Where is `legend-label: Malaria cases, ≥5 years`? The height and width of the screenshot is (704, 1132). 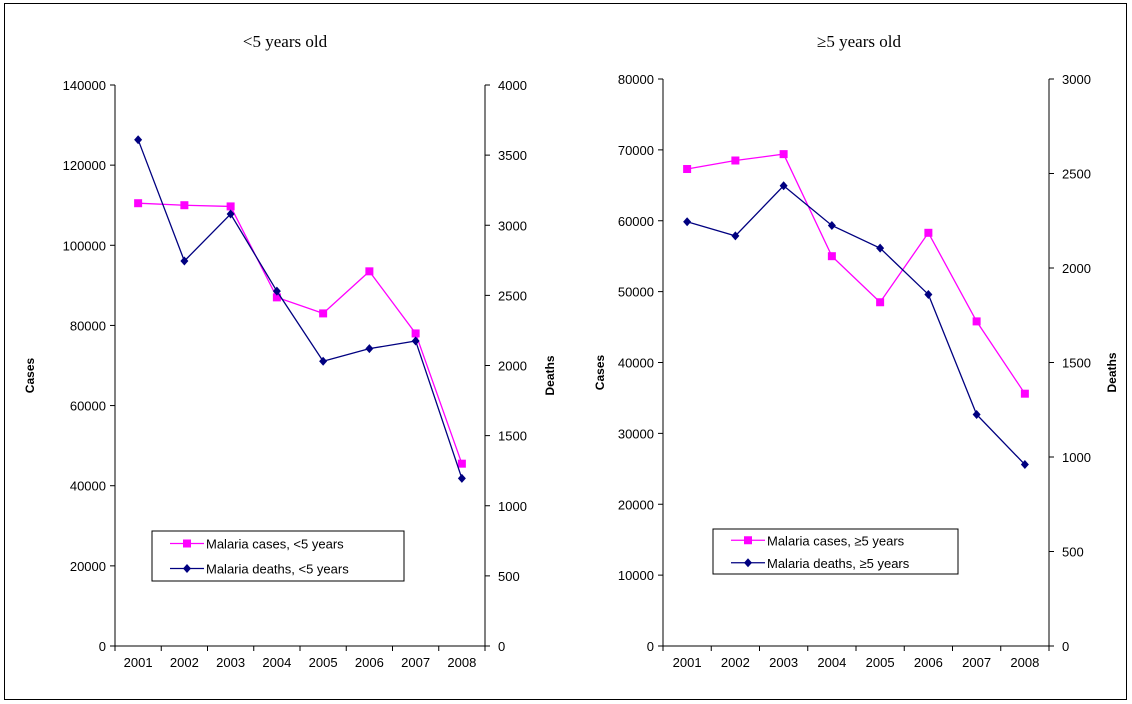 legend-label: Malaria cases, ≥5 years is located at coordinates (836, 540).